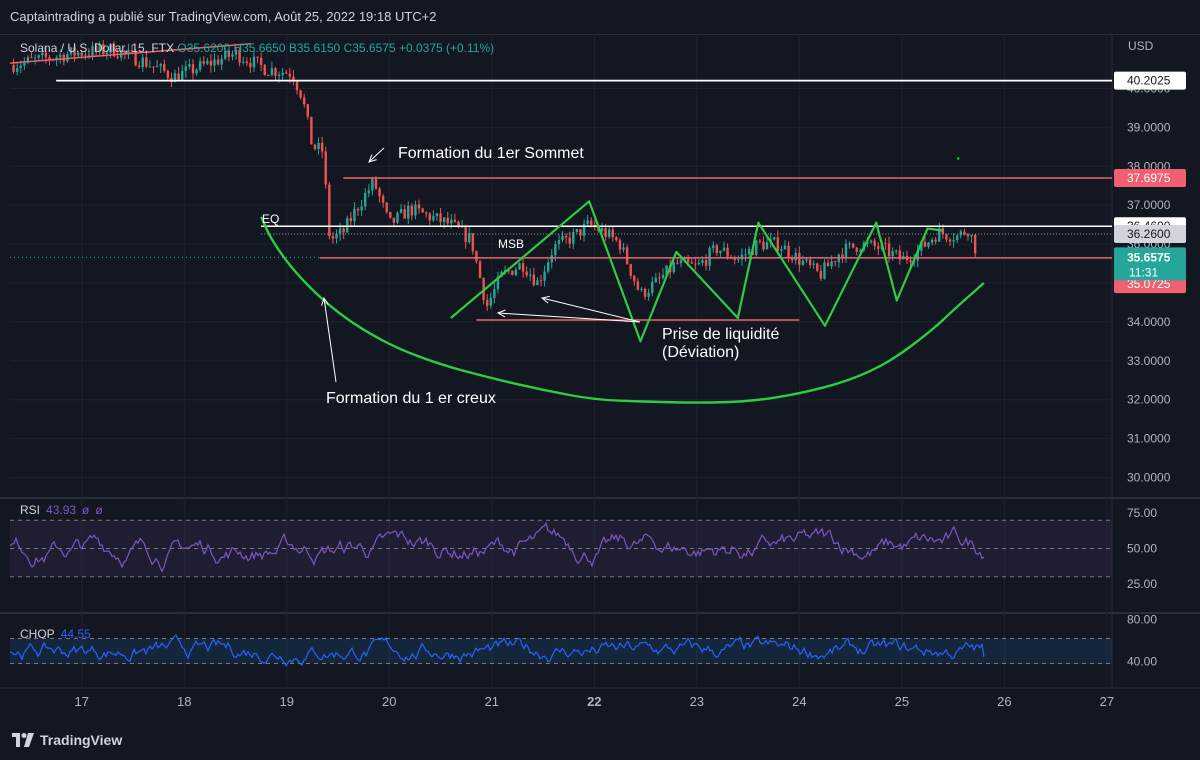 This screenshot has height=760, width=1200. What do you see at coordinates (545, 299) in the screenshot?
I see `annotation-arrow-head` at bounding box center [545, 299].